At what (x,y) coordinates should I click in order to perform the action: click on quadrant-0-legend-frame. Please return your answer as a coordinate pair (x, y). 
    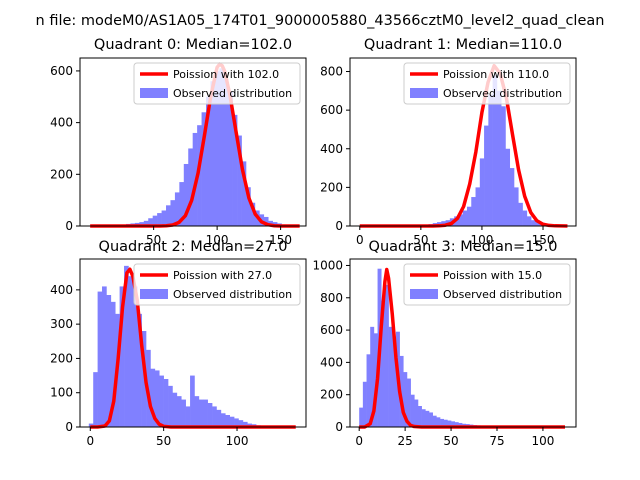
    Looking at the image, I should click on (217, 83).